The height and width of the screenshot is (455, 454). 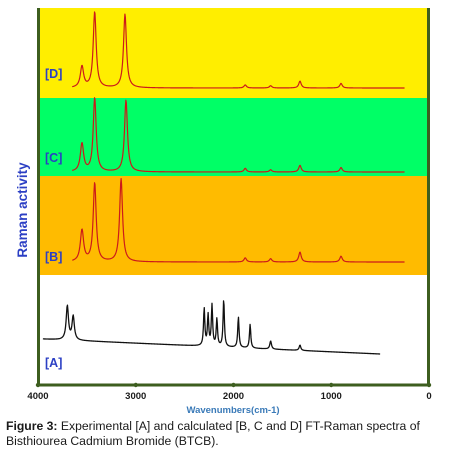 What do you see at coordinates (22, 210) in the screenshot?
I see `y-axis-label: Raman activity` at bounding box center [22, 210].